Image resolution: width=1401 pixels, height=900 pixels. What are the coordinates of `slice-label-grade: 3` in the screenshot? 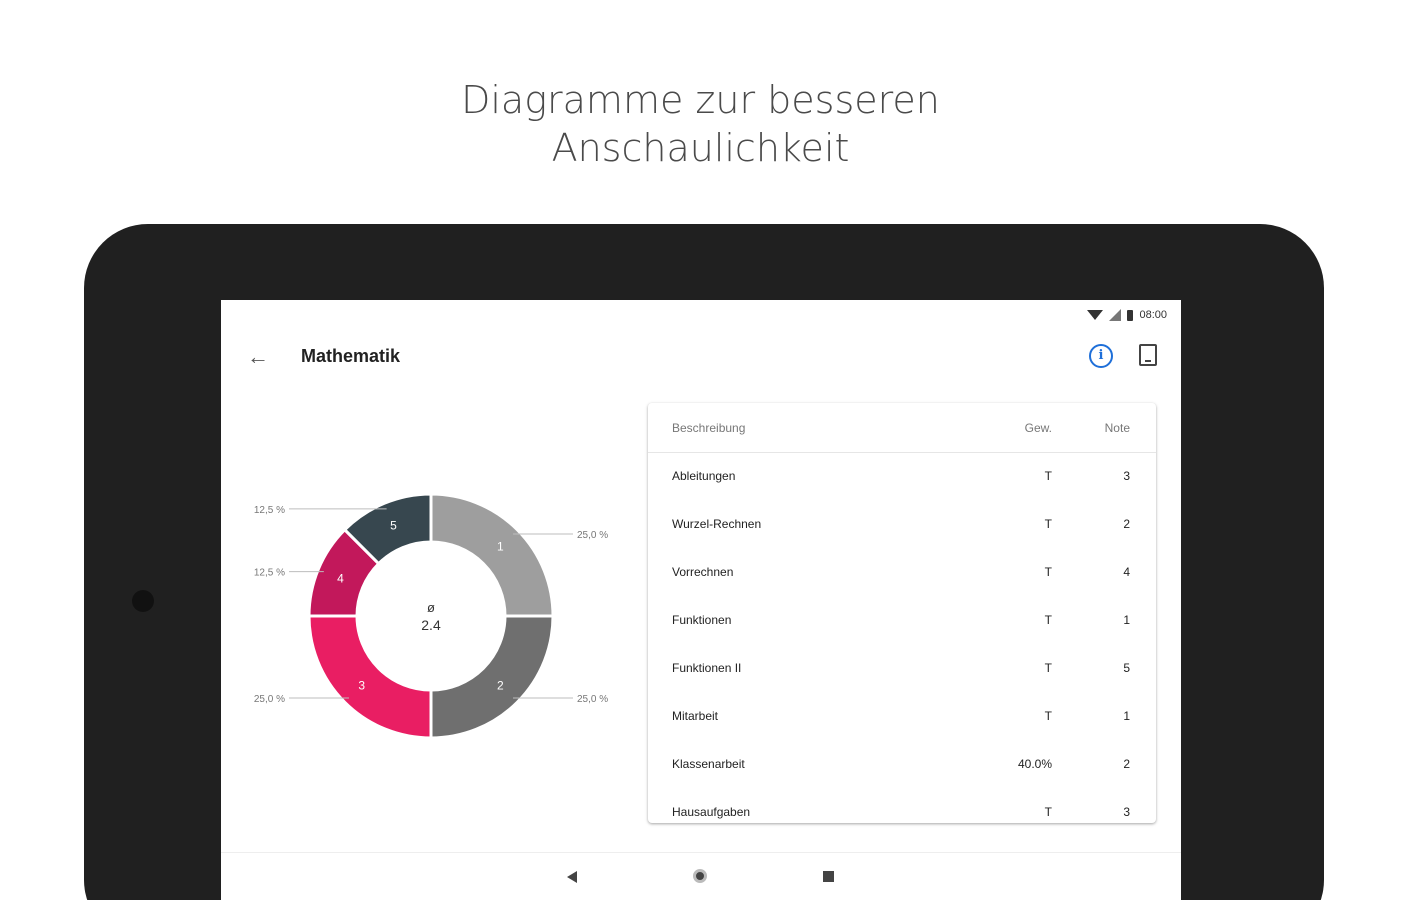 It's located at (361, 685).